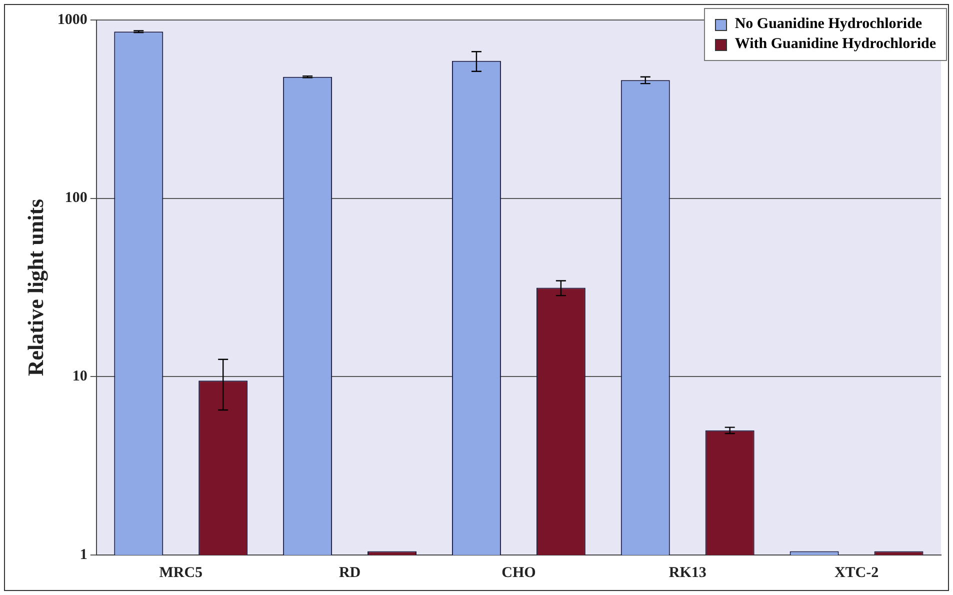  Describe the element at coordinates (72, 20) in the screenshot. I see `y-tick-label: 1000` at that location.